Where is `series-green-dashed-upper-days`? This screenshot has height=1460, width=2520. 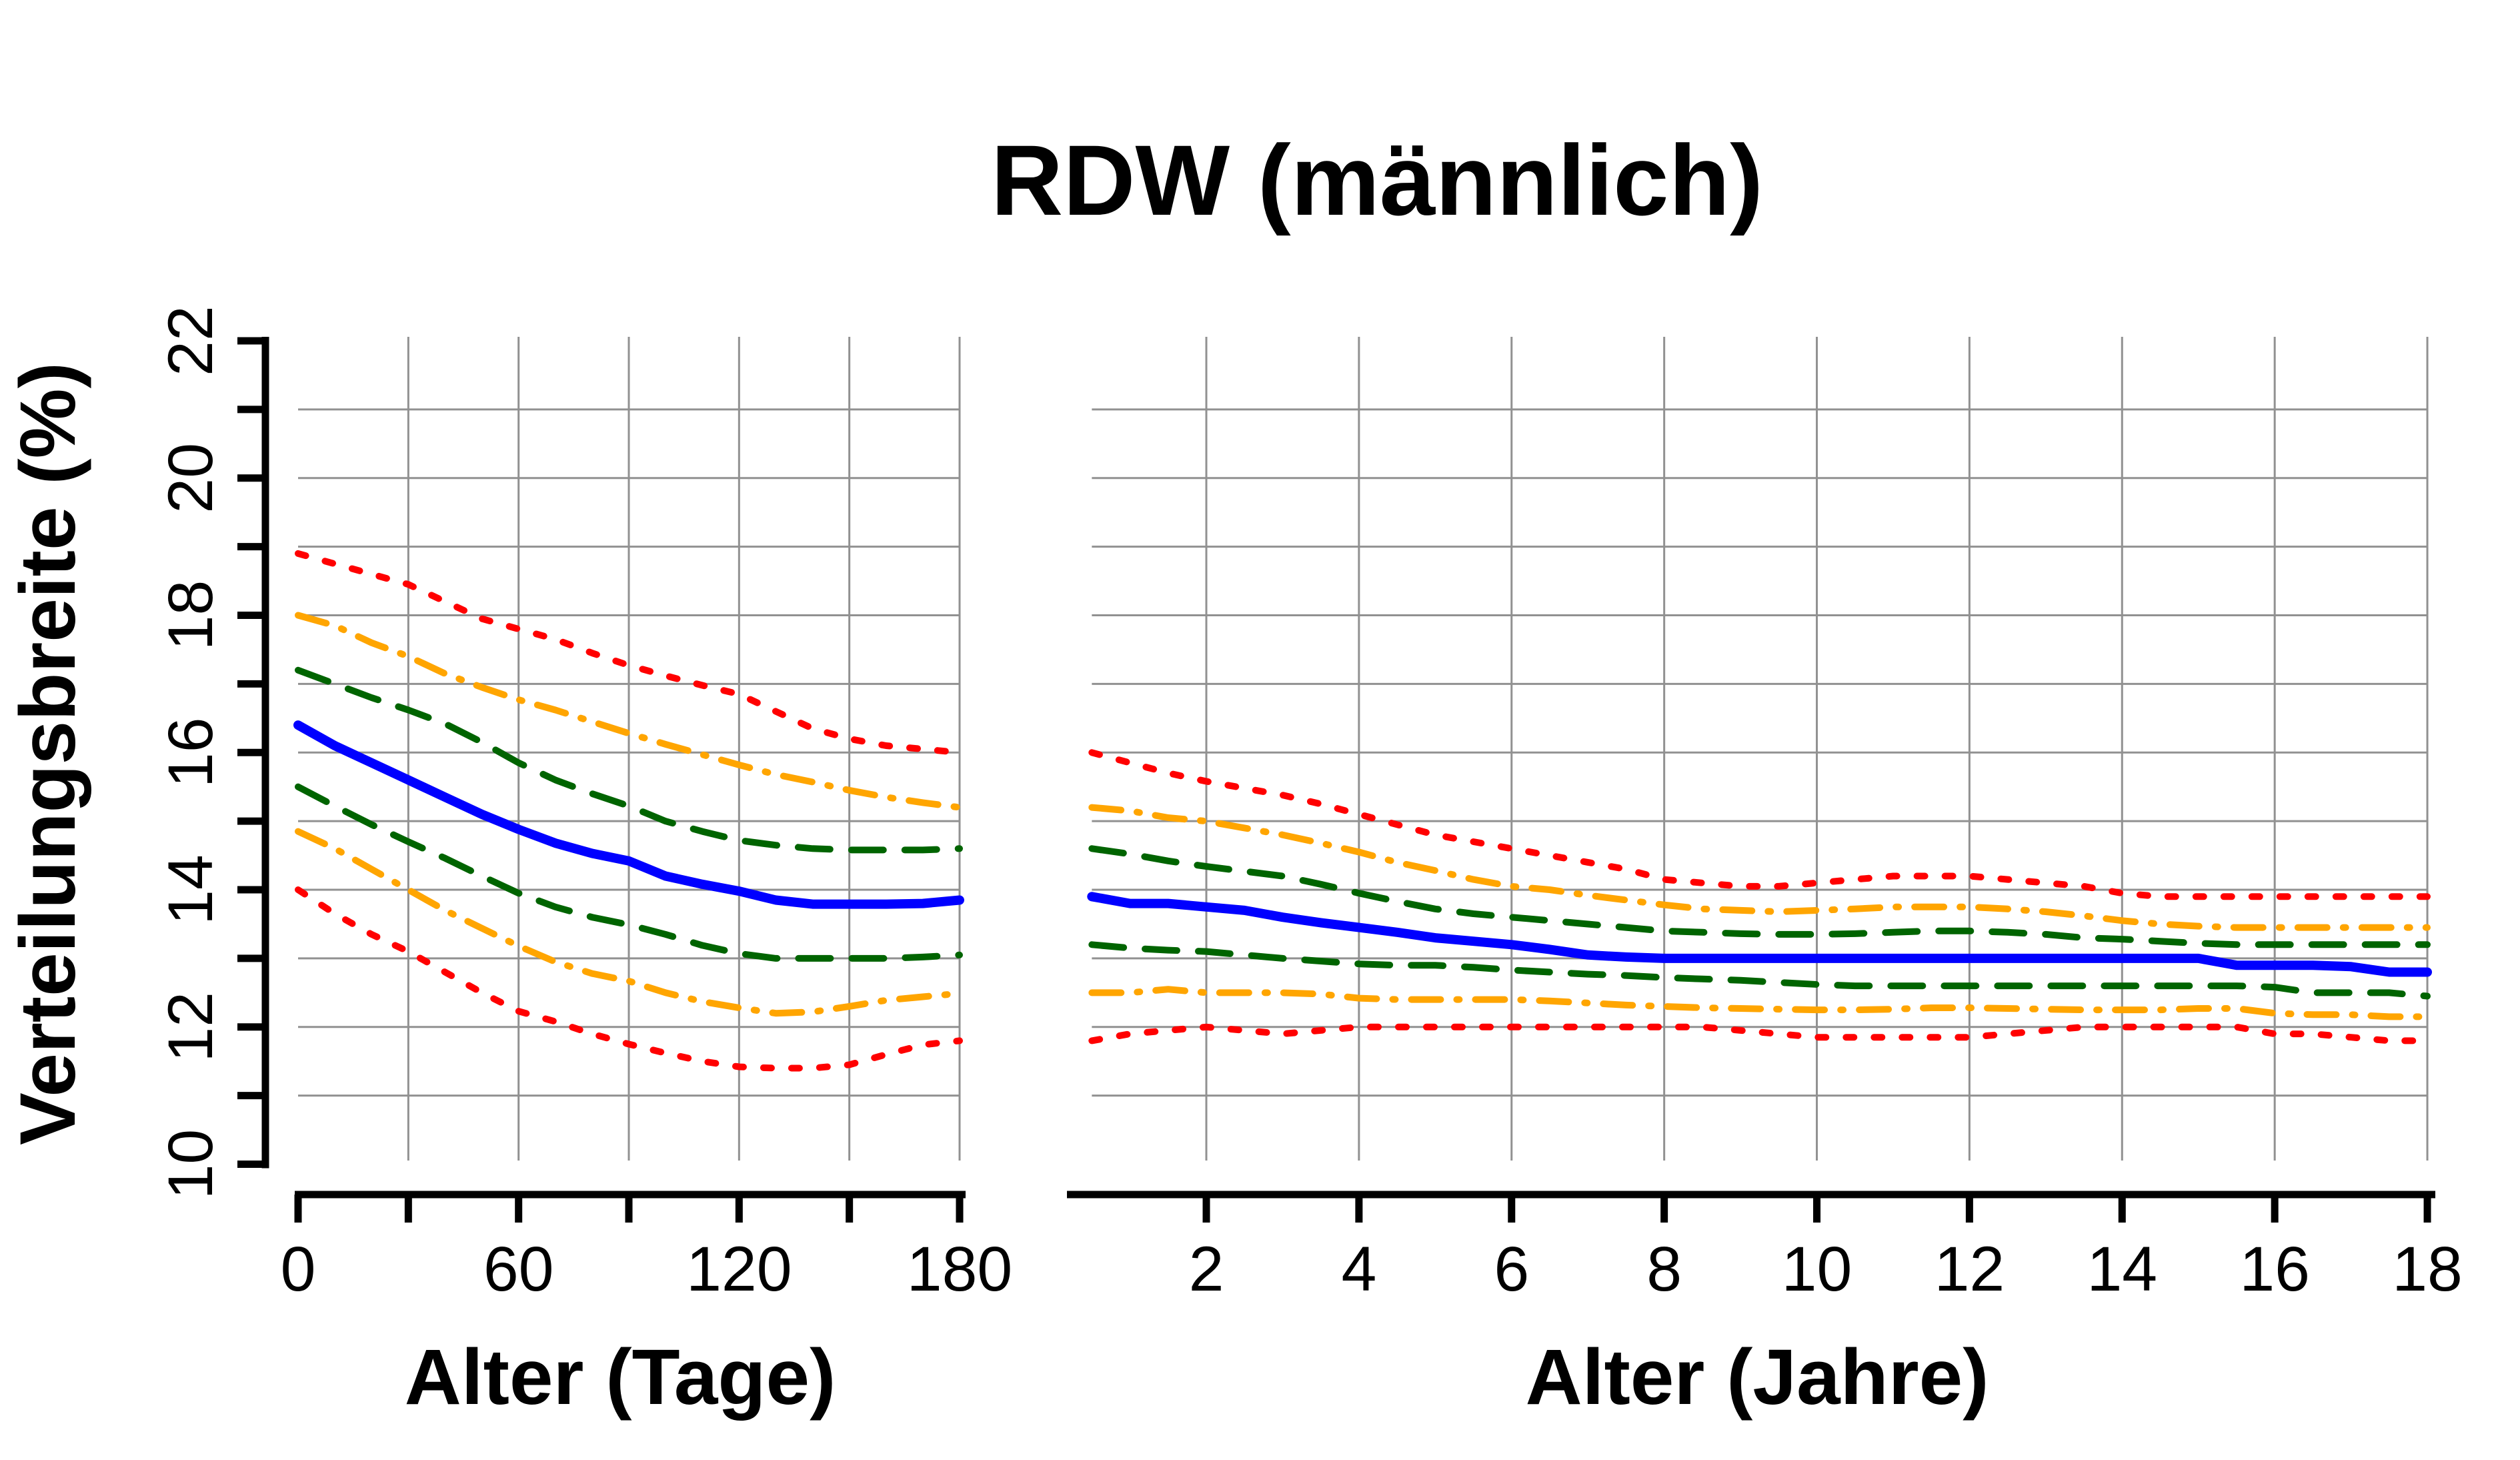 series-green-dashed-upper-days is located at coordinates (629, 760).